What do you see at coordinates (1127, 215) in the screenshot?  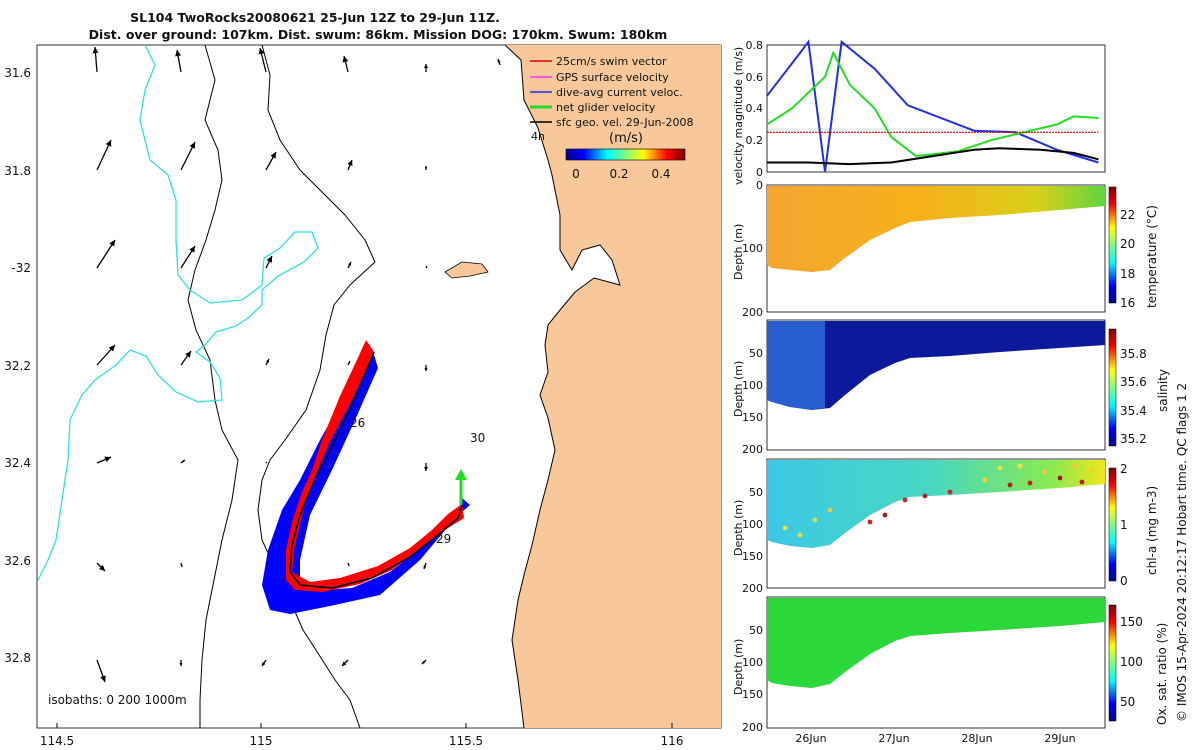 I see `temp-cb-tick: 22` at bounding box center [1127, 215].